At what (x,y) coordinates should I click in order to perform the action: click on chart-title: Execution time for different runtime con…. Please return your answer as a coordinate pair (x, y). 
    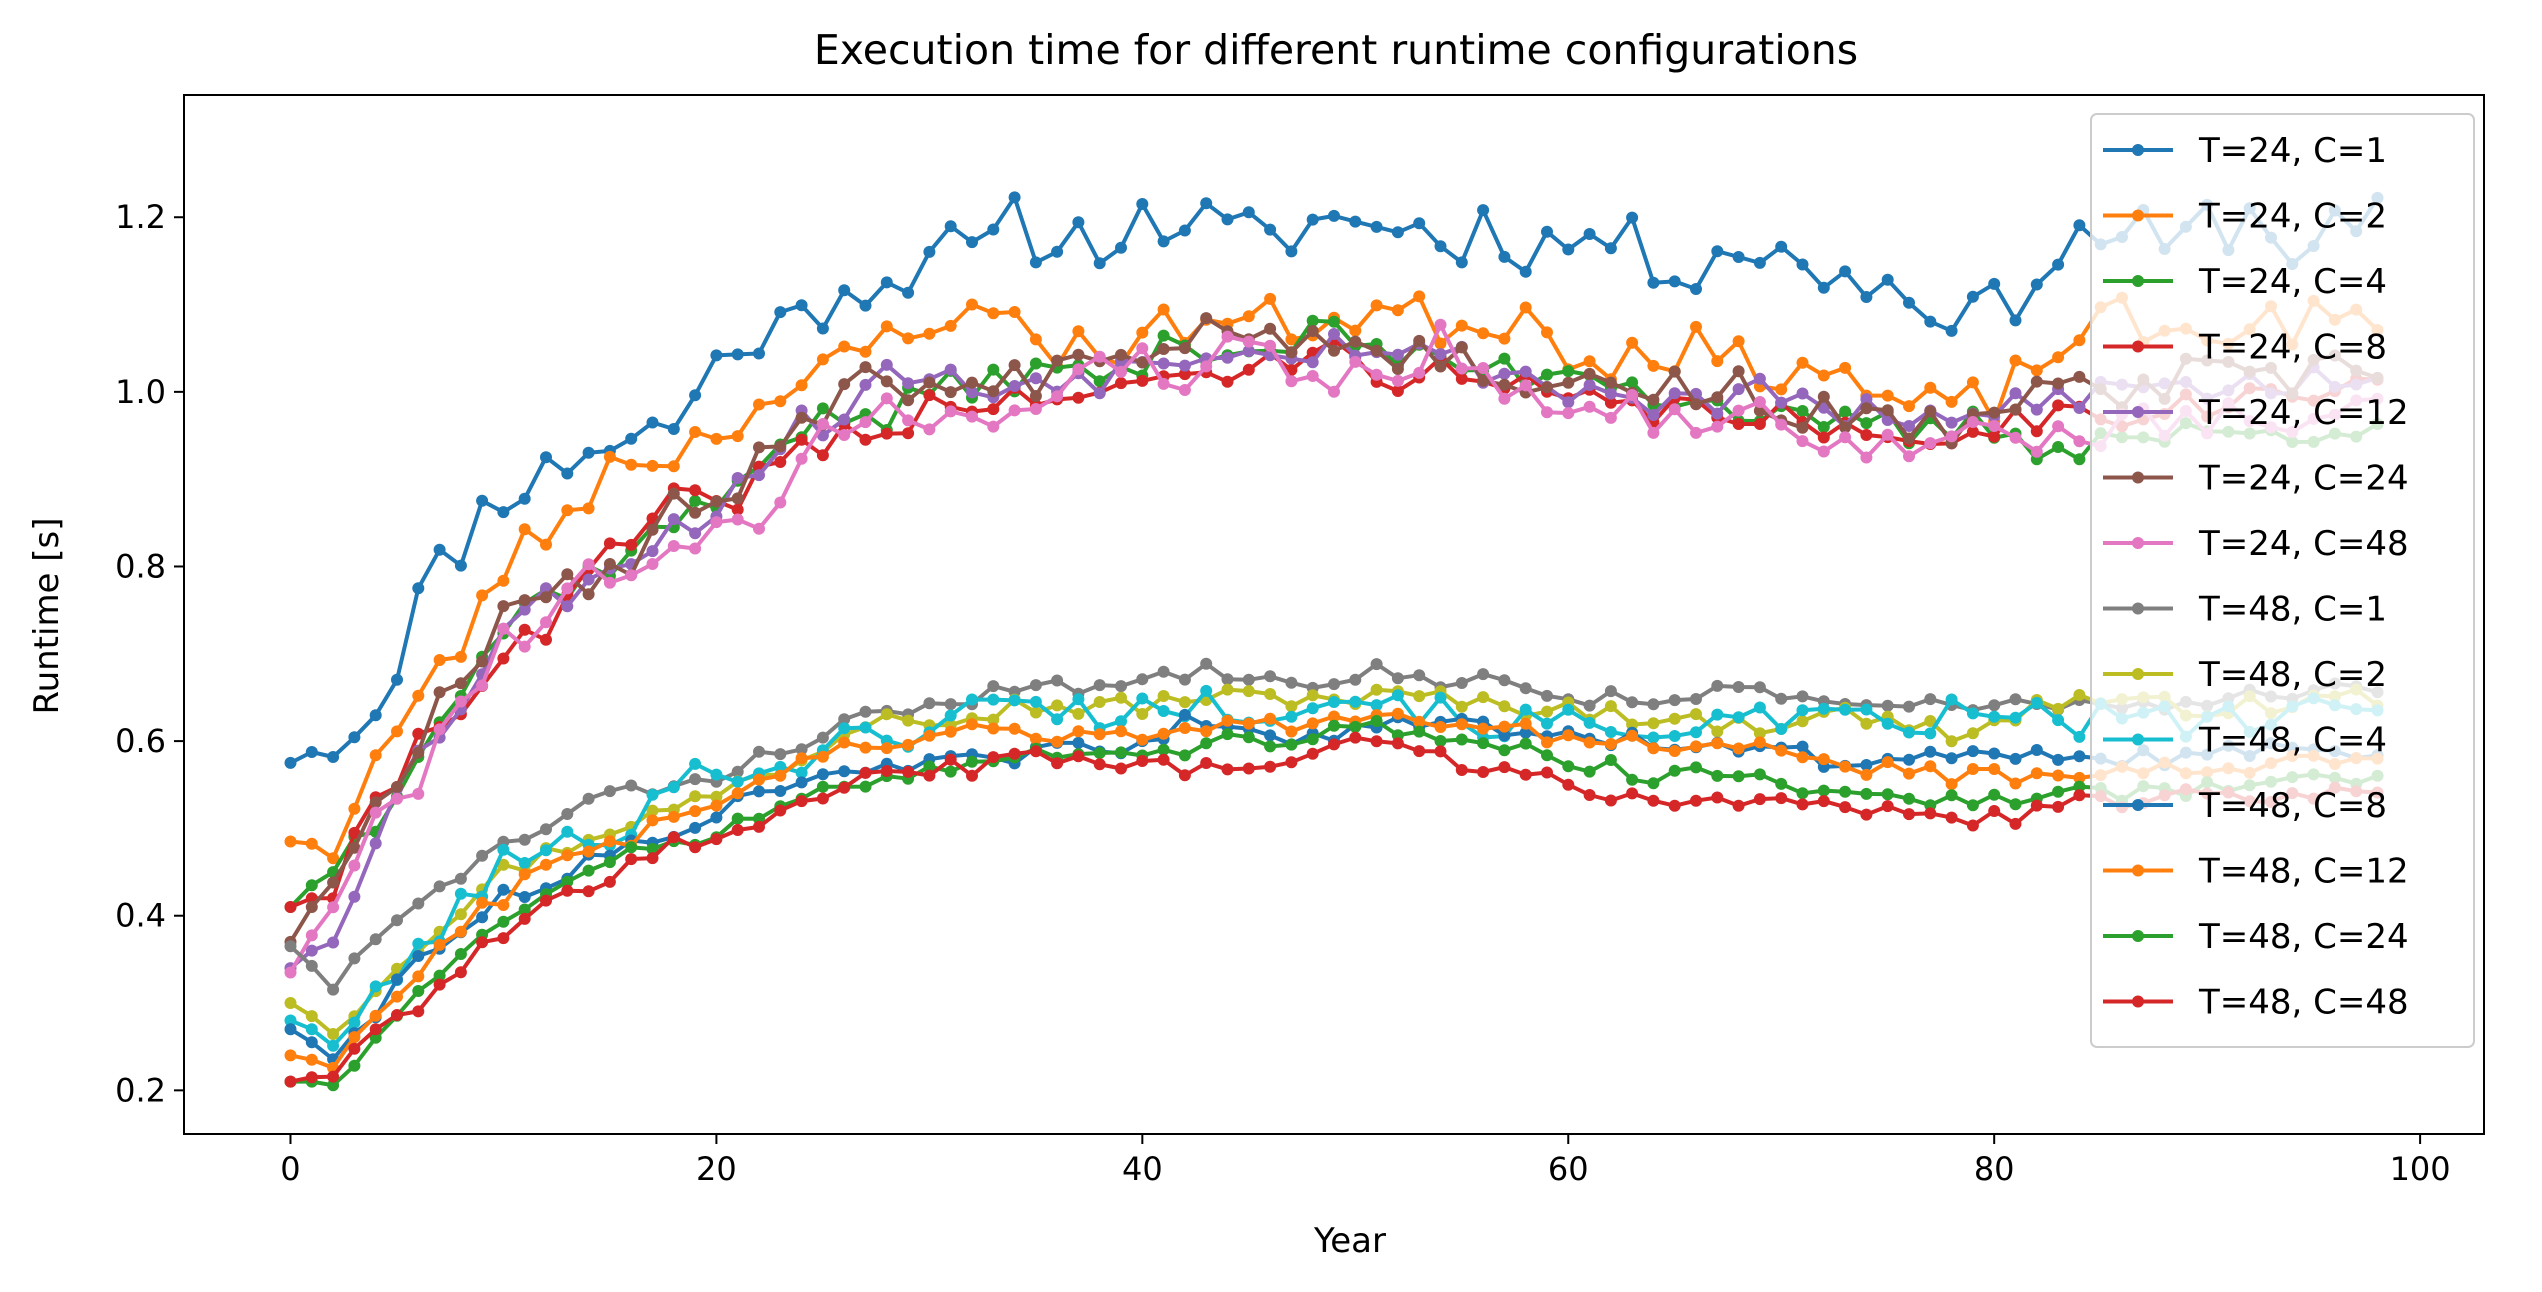
    Looking at the image, I should click on (1336, 50).